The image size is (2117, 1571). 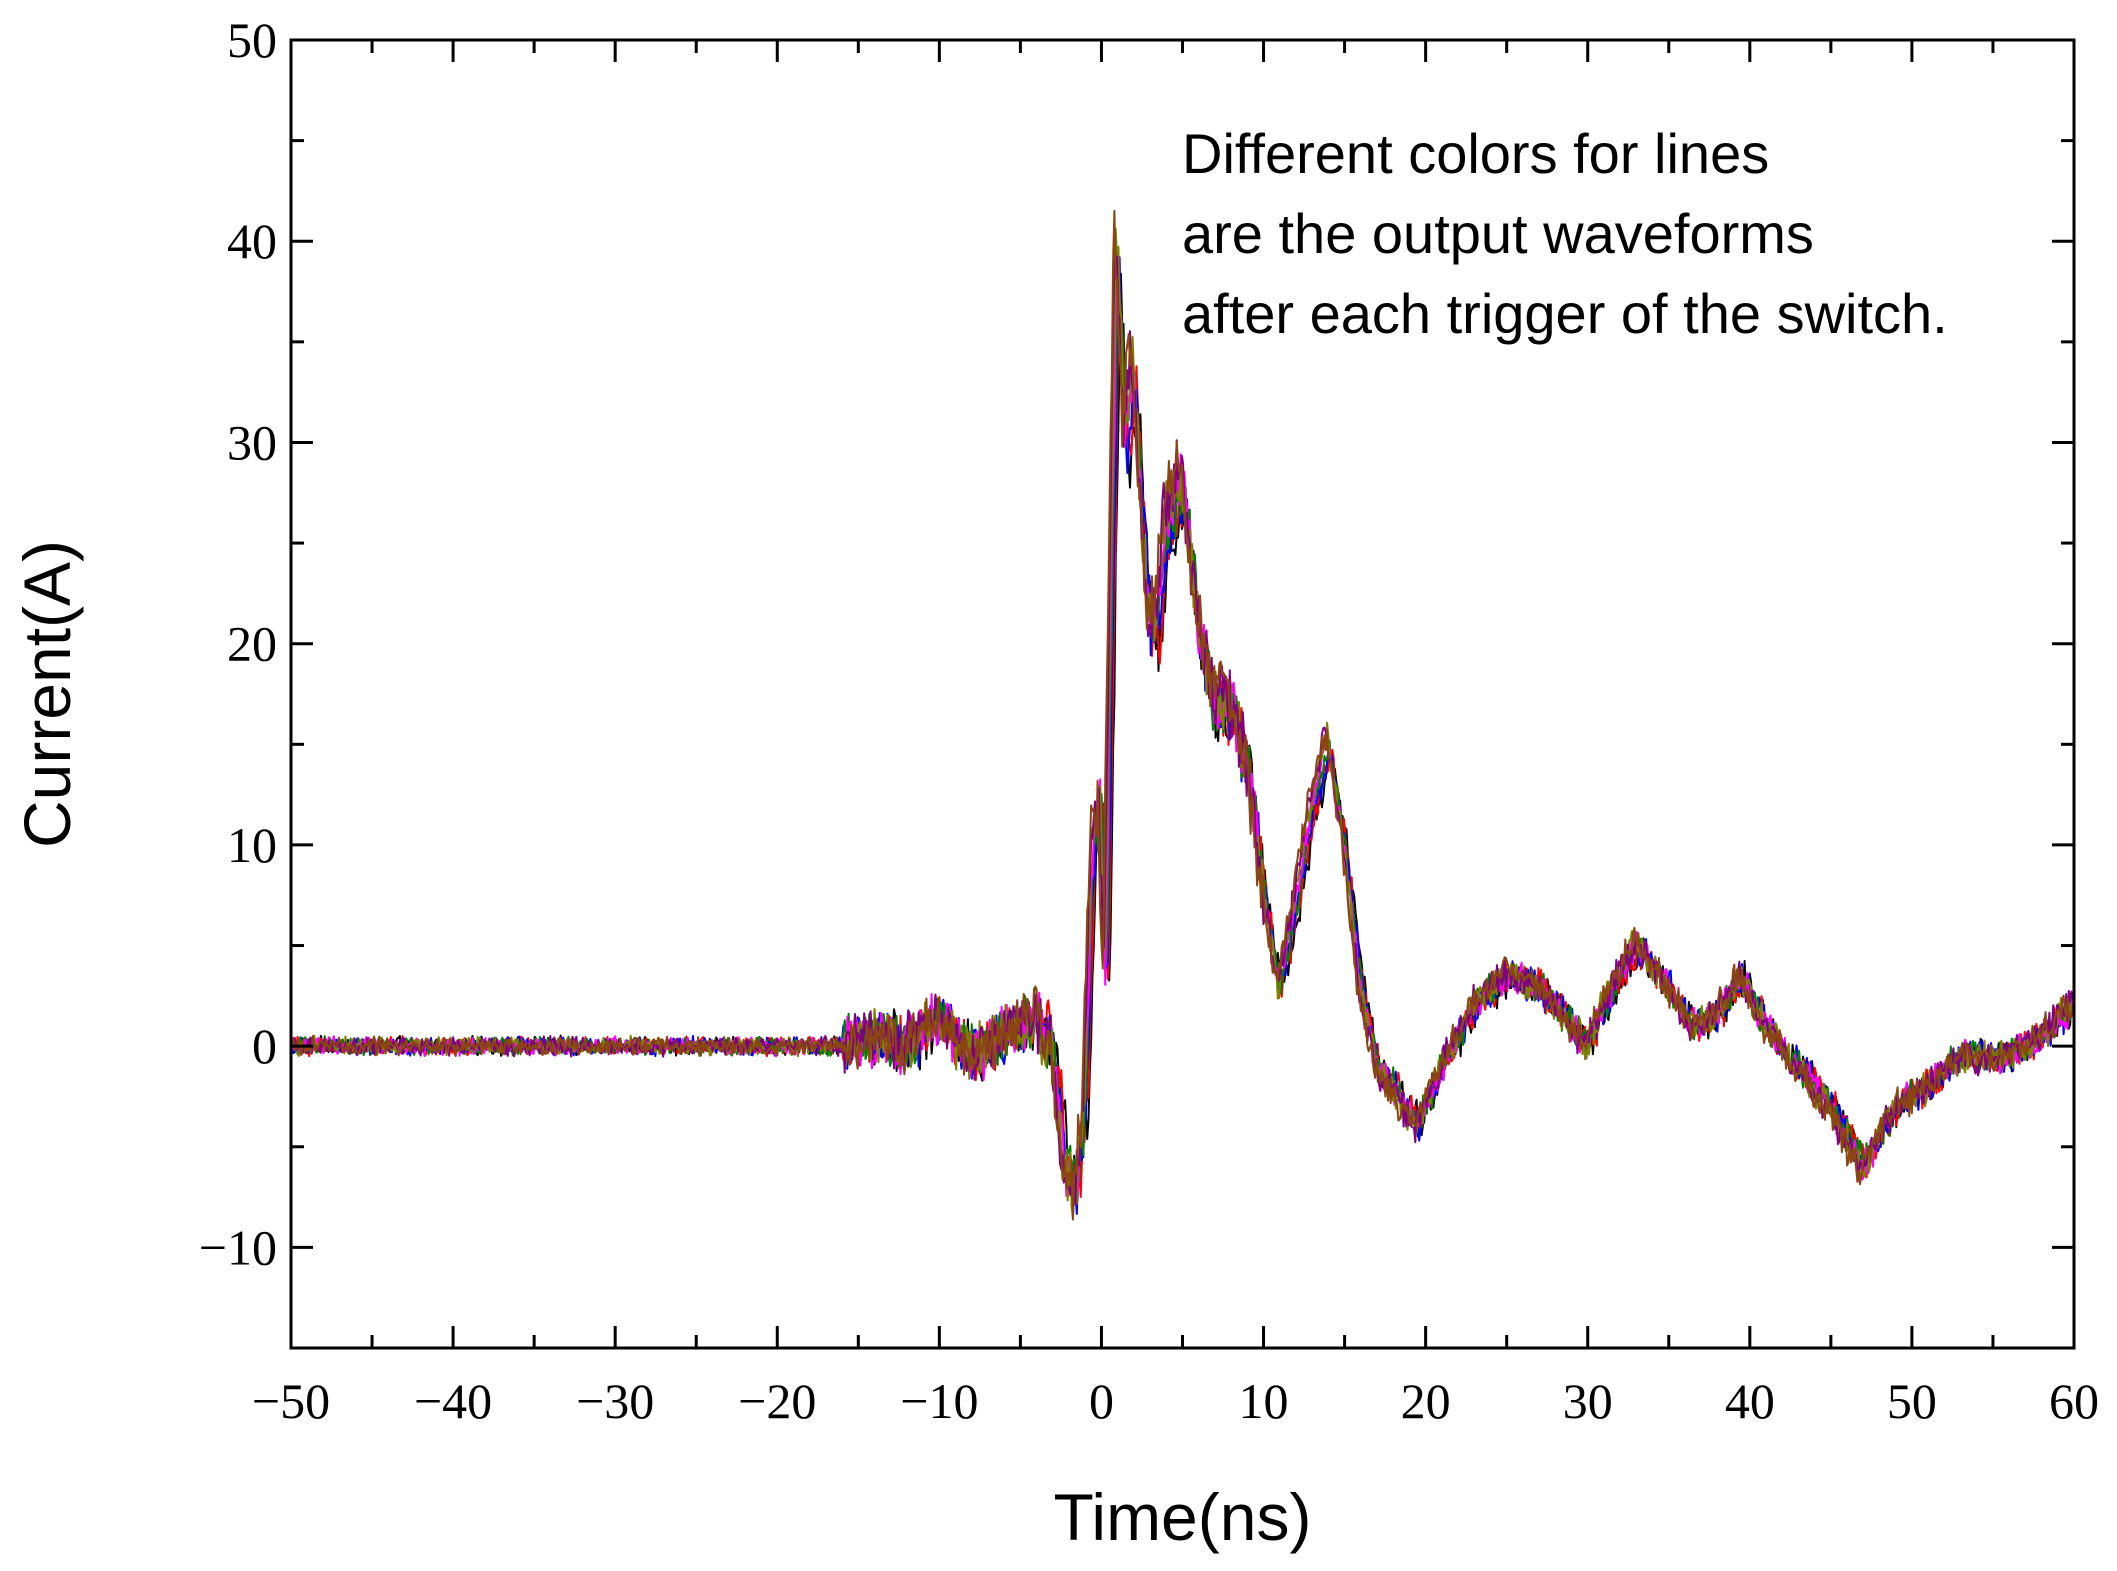 I want to click on x-tick-label: 20, so click(x=1426, y=1401).